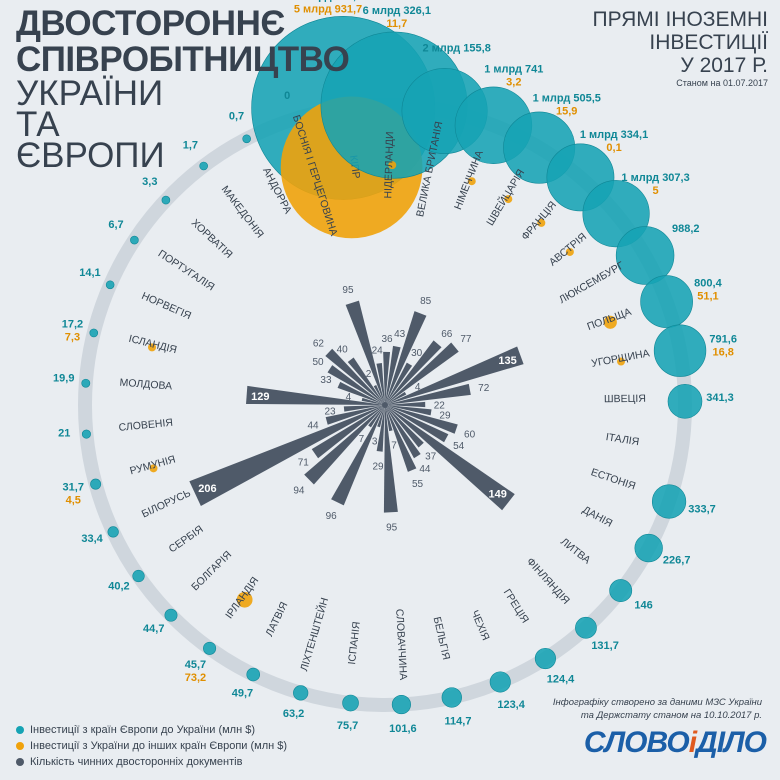 This screenshot has width=780, height=780. Describe the element at coordinates (418, 484) in the screenshot. I see `docs-label: 55` at that location.